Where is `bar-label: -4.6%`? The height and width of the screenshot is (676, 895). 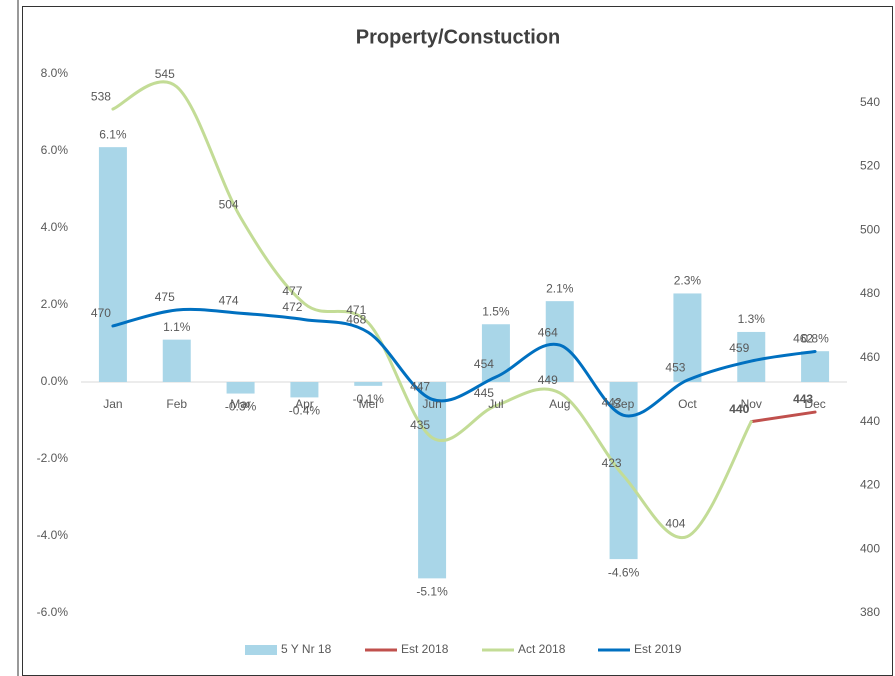 bar-label: -4.6% is located at coordinates (624, 572).